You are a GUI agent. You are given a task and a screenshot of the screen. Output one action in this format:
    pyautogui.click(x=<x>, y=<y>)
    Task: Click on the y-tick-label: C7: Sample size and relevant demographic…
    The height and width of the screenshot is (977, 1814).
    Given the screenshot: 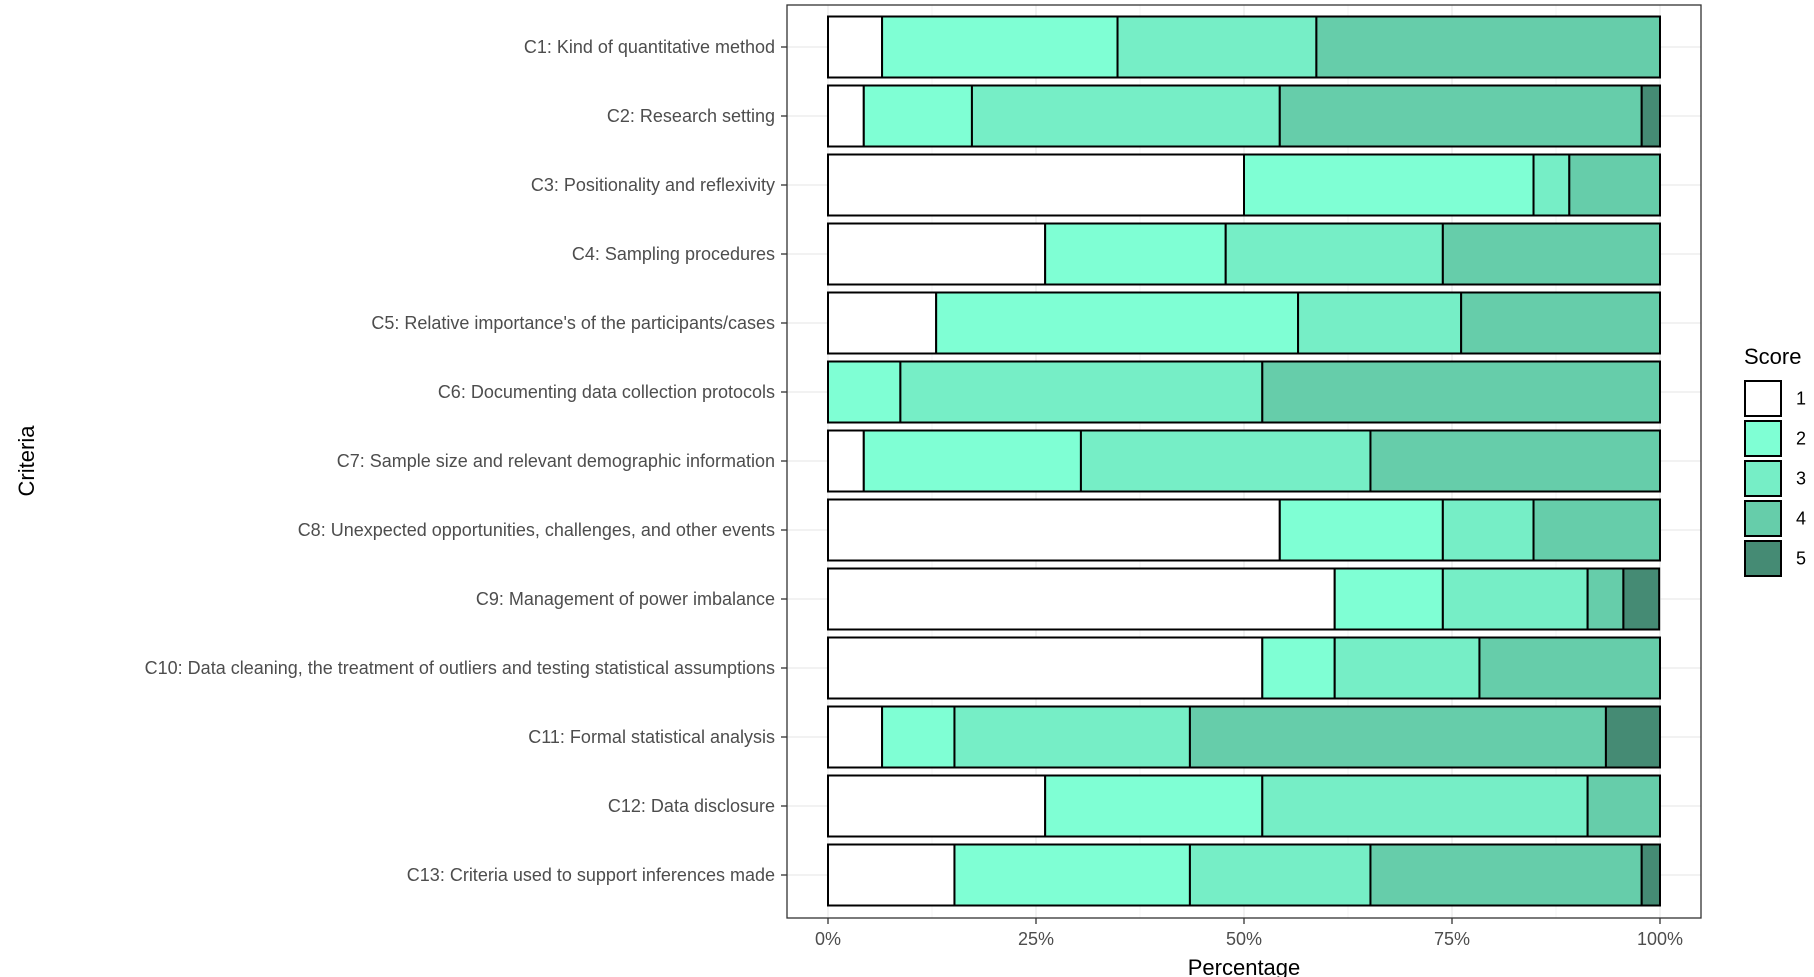 What is the action you would take?
    pyautogui.click(x=556, y=461)
    